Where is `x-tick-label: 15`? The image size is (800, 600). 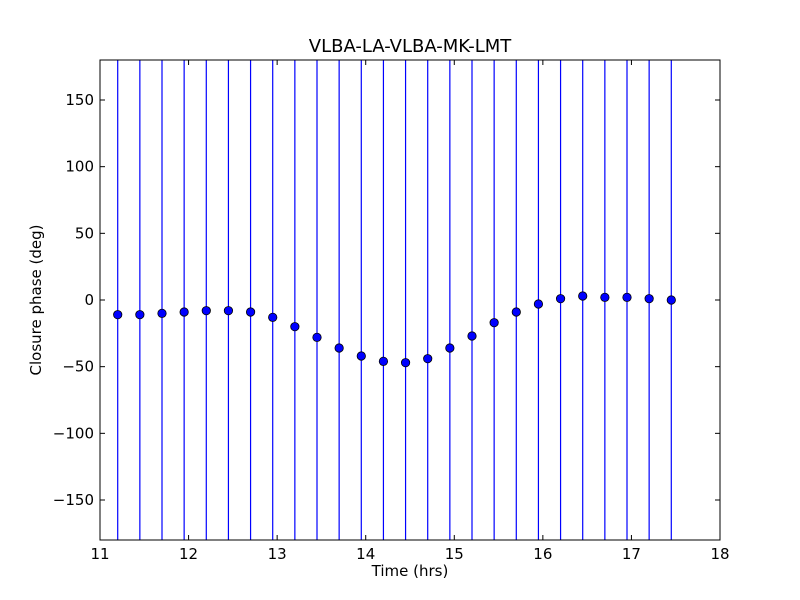 x-tick-label: 15 is located at coordinates (454, 554).